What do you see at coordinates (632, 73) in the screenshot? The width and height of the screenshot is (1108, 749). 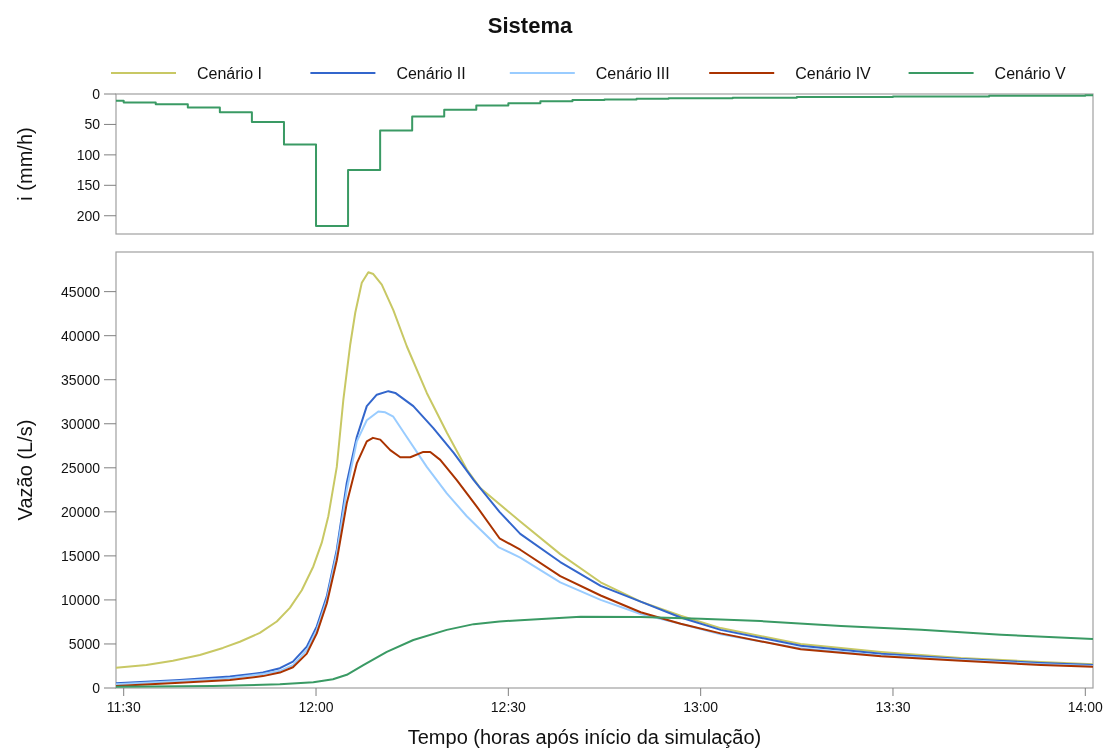 I see `legend-label: Cenário III` at bounding box center [632, 73].